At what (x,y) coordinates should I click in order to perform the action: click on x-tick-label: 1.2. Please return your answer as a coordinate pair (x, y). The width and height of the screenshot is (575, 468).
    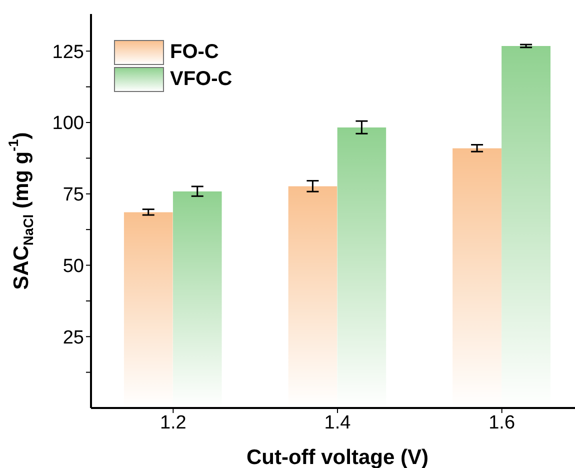
    Looking at the image, I should click on (173, 423).